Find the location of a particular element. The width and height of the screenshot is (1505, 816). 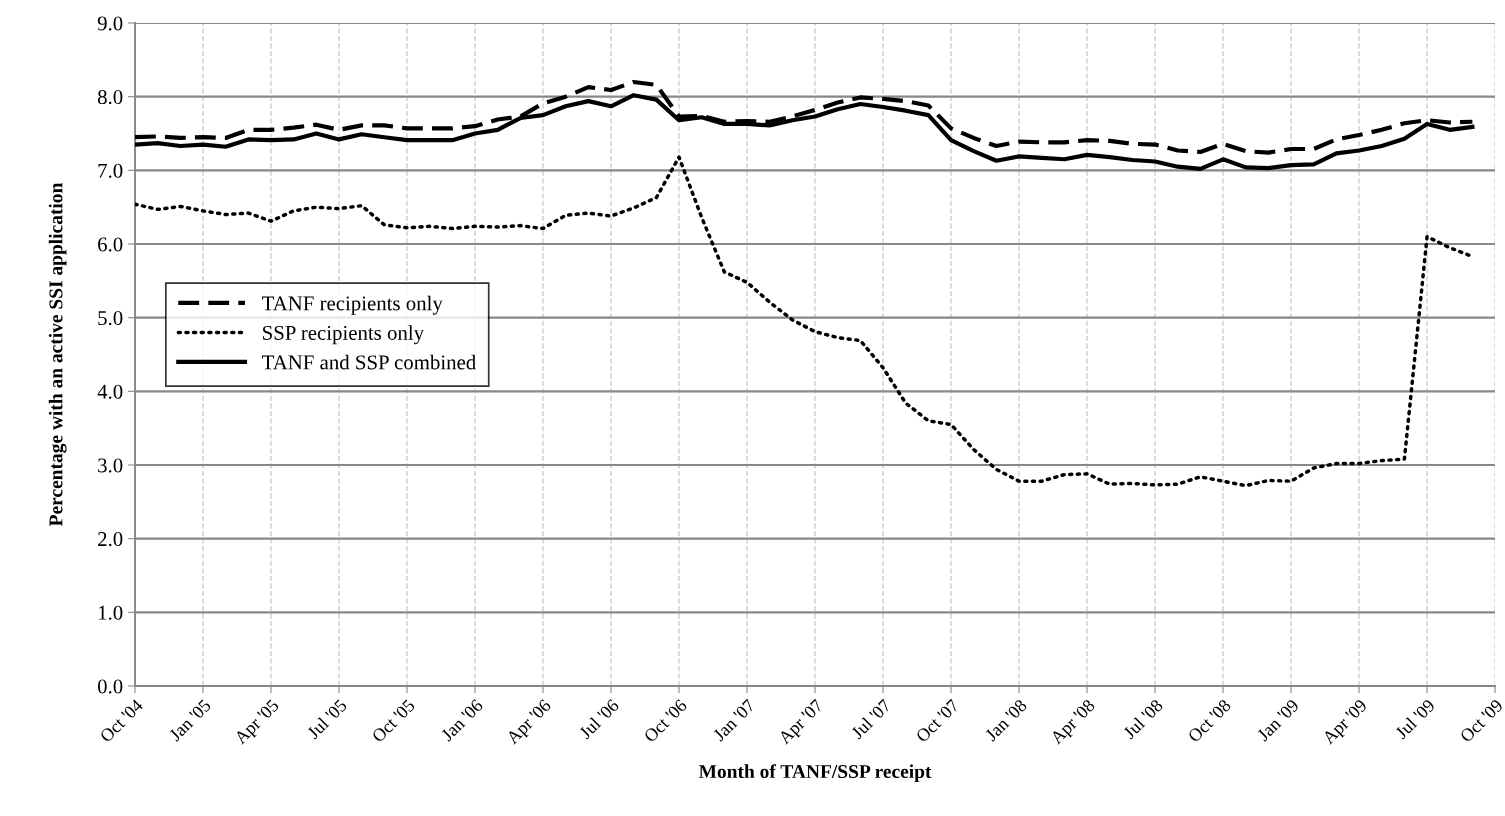

x-tick-label: Oct '07 is located at coordinates (937, 720).